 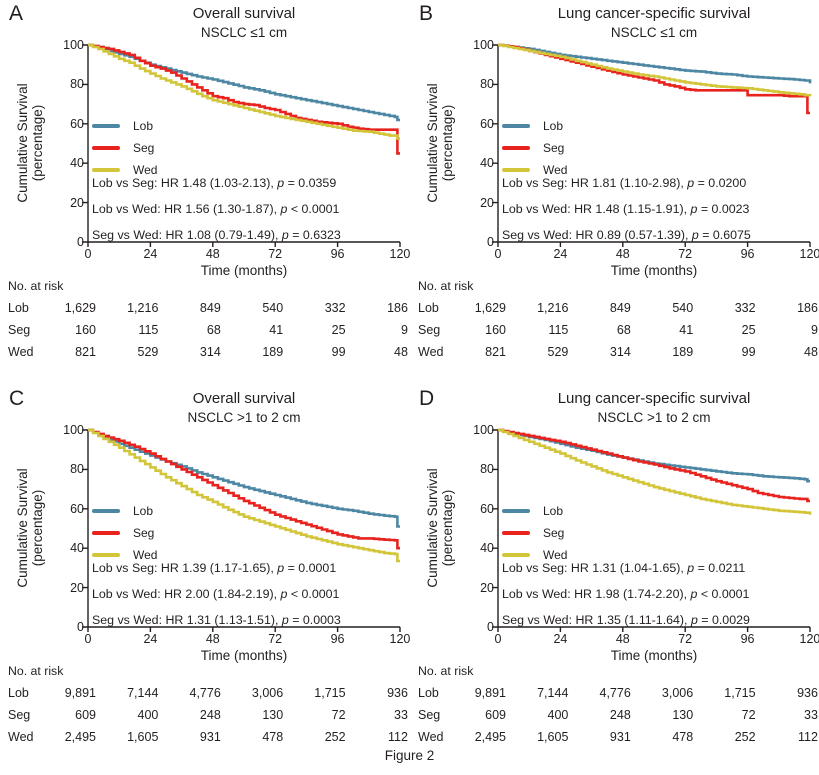 I want to click on panel-letter: B, so click(x=426, y=13).